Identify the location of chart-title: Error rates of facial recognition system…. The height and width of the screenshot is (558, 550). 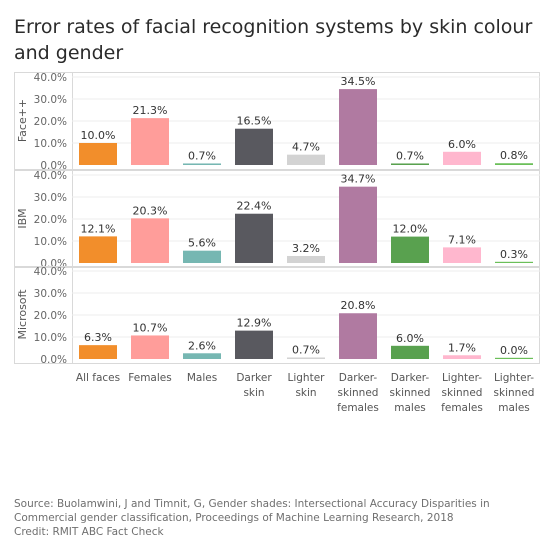
(273, 40).